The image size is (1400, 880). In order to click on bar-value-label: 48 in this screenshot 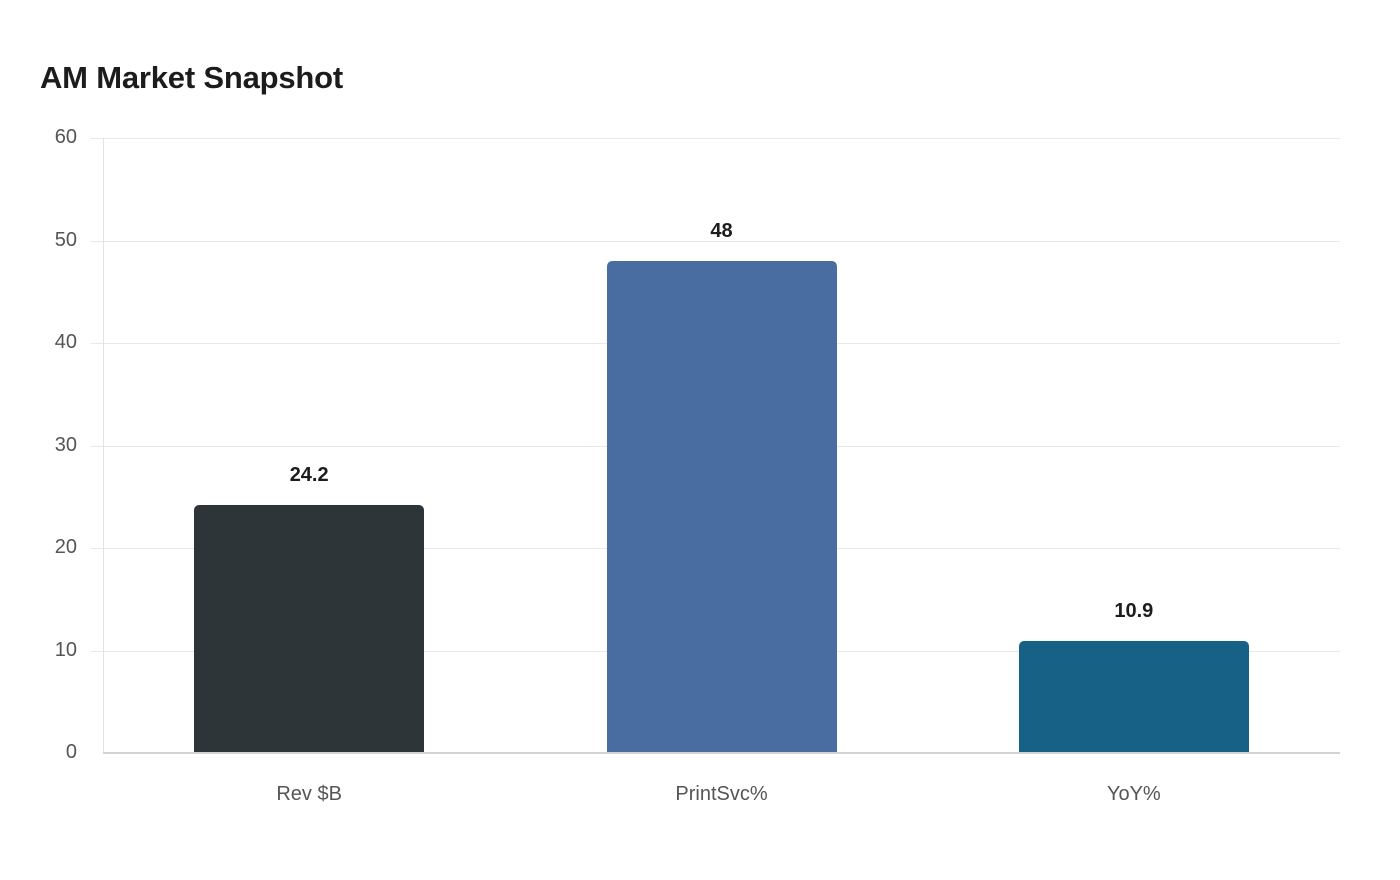, I will do `click(721, 231)`.